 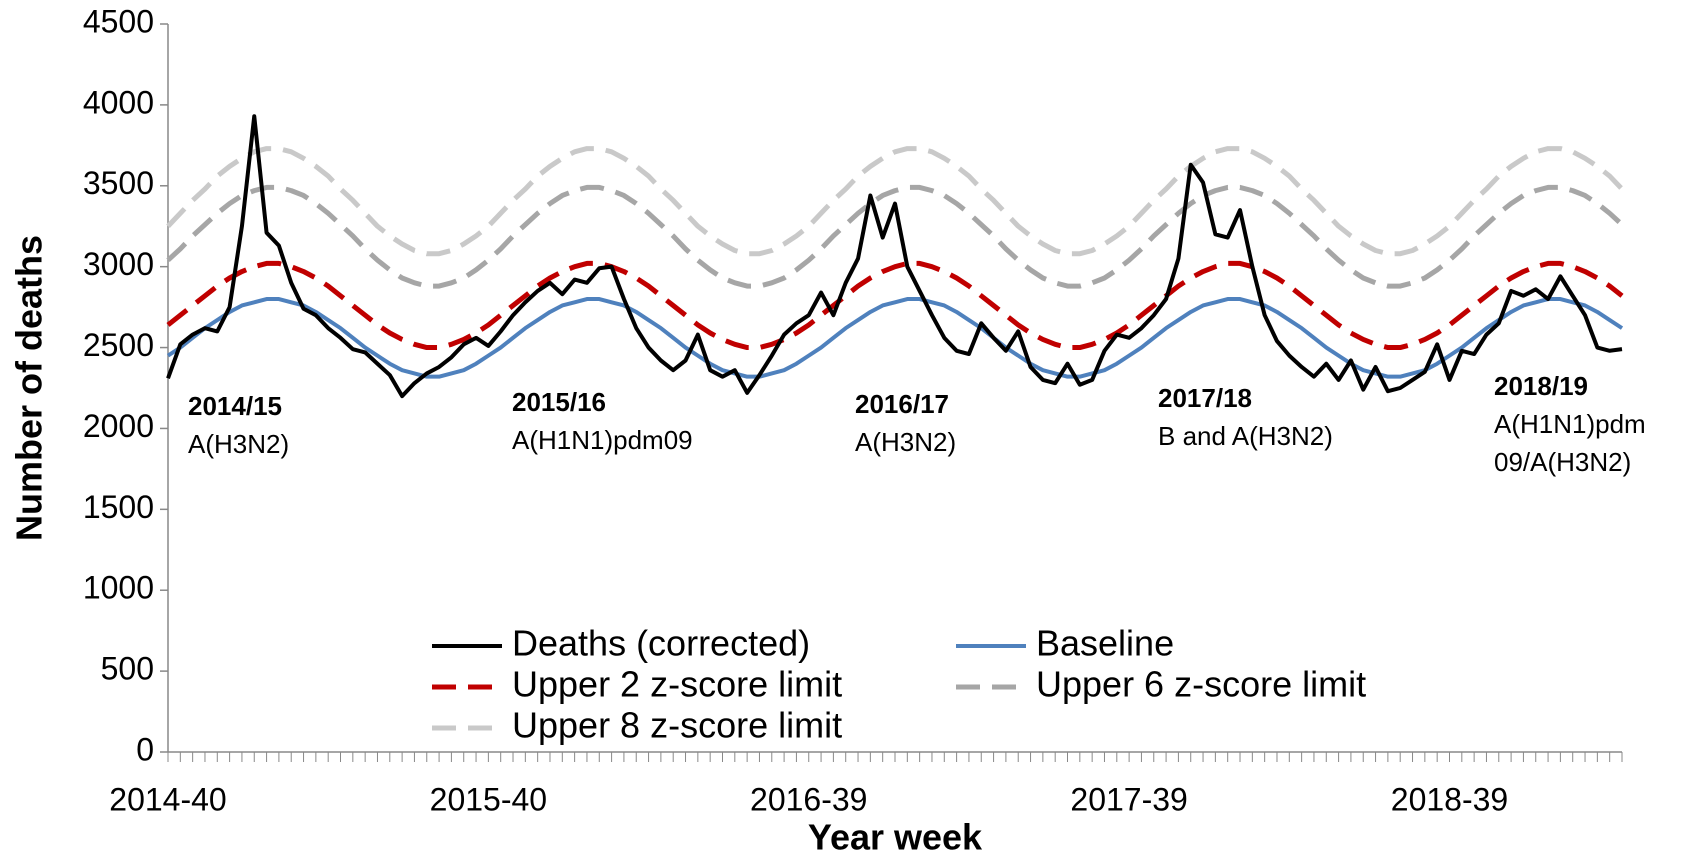 I want to click on y-tick-label: 3500, so click(x=118, y=183).